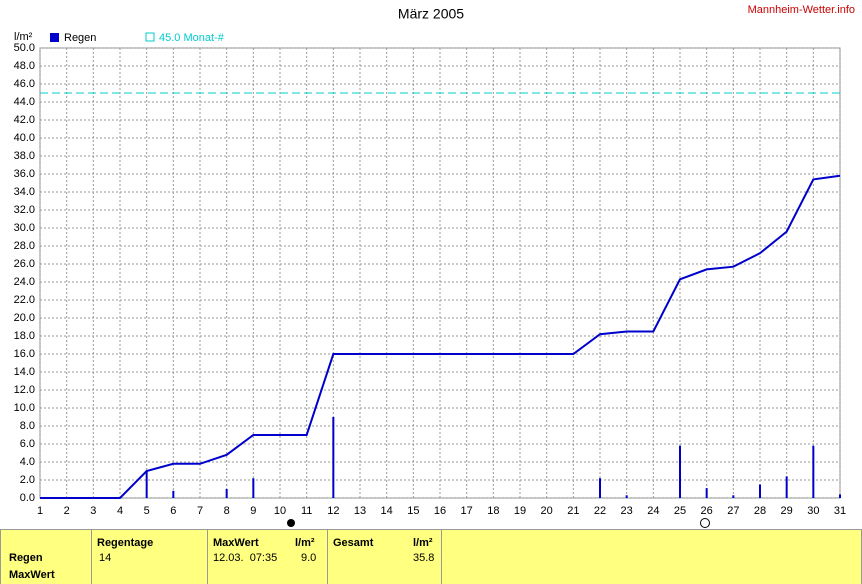 The image size is (862, 584). I want to click on y-tick-label: 44.0, so click(24, 102).